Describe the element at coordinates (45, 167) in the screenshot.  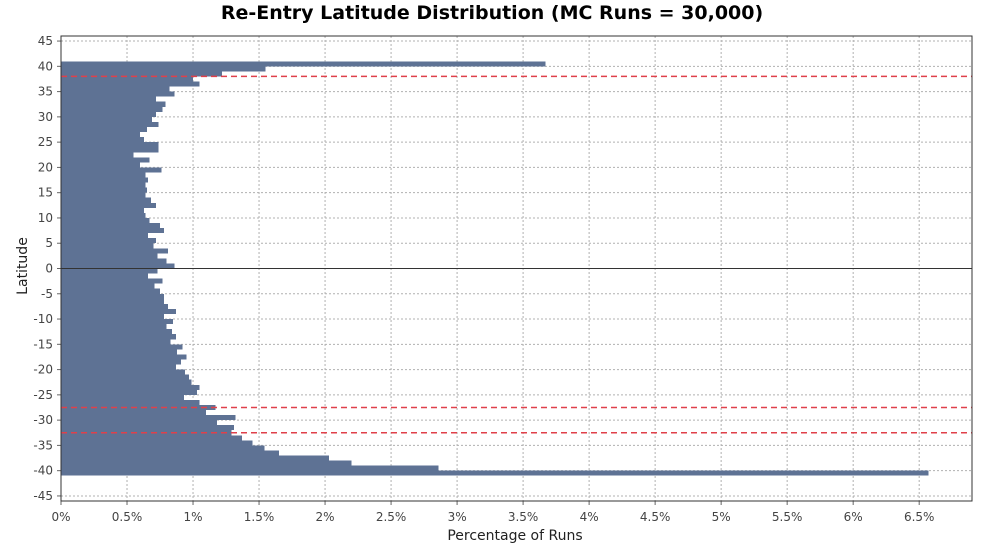
I see `y-tick-label: 20` at that location.